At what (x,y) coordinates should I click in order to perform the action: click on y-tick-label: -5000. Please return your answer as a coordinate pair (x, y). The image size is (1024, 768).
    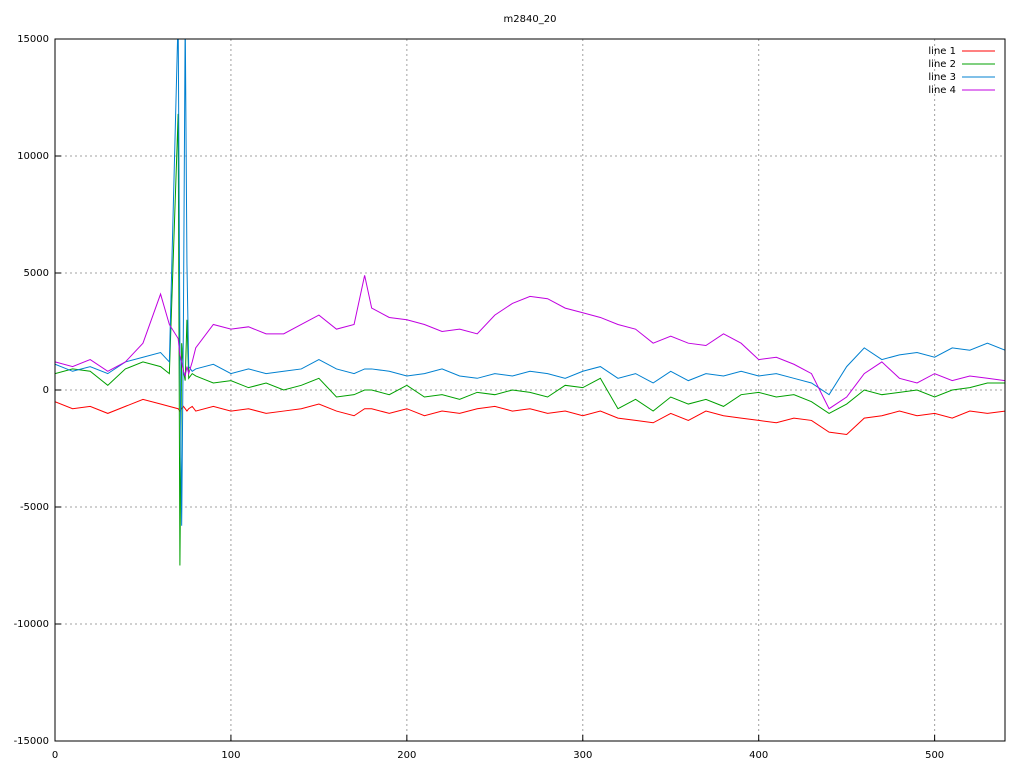
    Looking at the image, I should click on (34, 507).